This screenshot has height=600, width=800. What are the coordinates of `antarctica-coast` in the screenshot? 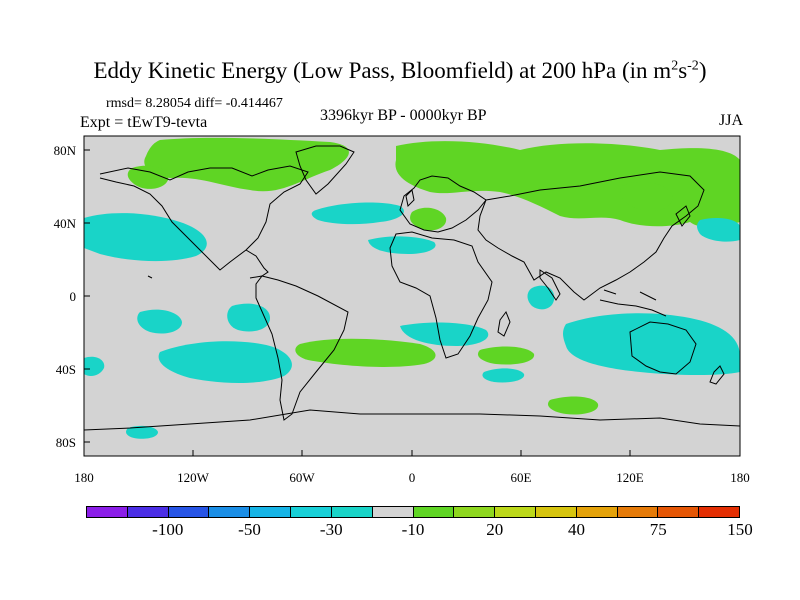 It's located at (412, 420).